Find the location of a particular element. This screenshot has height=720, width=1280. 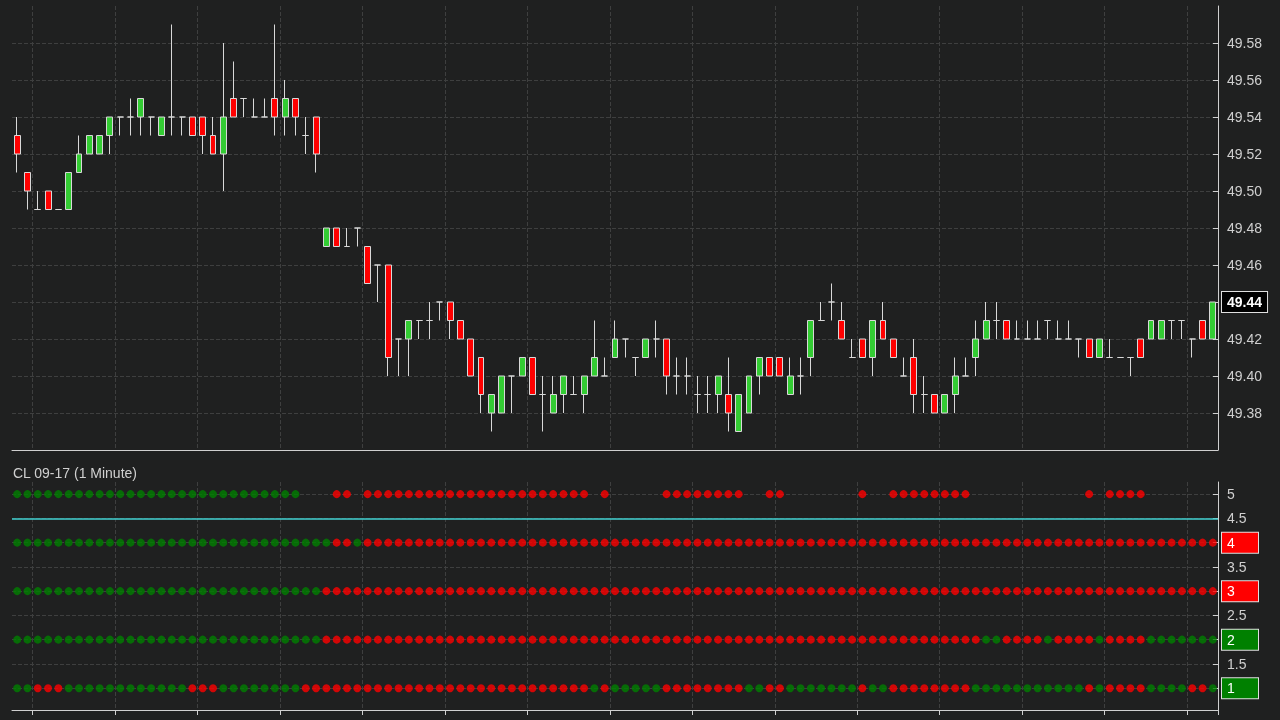

y-tick-label: 2 is located at coordinates (1231, 639).